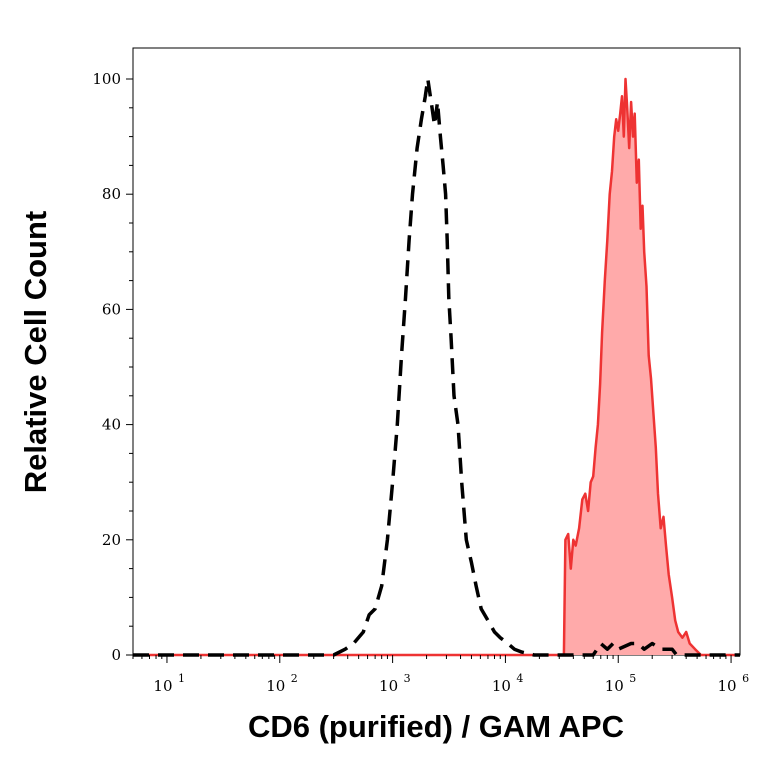 The height and width of the screenshot is (764, 764). Describe the element at coordinates (111, 425) in the screenshot. I see `y-tick-label: 40` at that location.